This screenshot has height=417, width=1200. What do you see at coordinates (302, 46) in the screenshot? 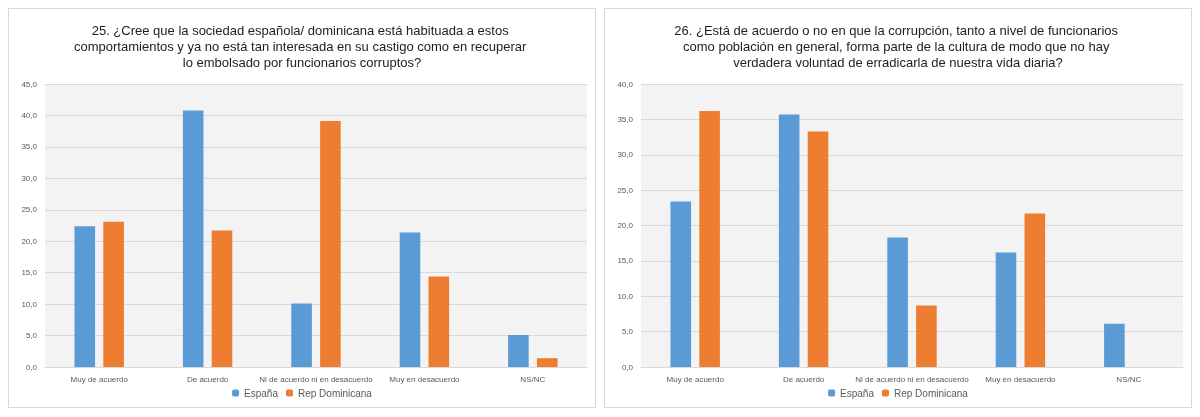
I see `chart-title: 25. ¿Cree que la sociedad española/ dominicana está habituada a estos comportamientos y ya no está tan interesada en su castigo como en recuperar lo embolsado por funcionarios corruptos?` at bounding box center [302, 46].